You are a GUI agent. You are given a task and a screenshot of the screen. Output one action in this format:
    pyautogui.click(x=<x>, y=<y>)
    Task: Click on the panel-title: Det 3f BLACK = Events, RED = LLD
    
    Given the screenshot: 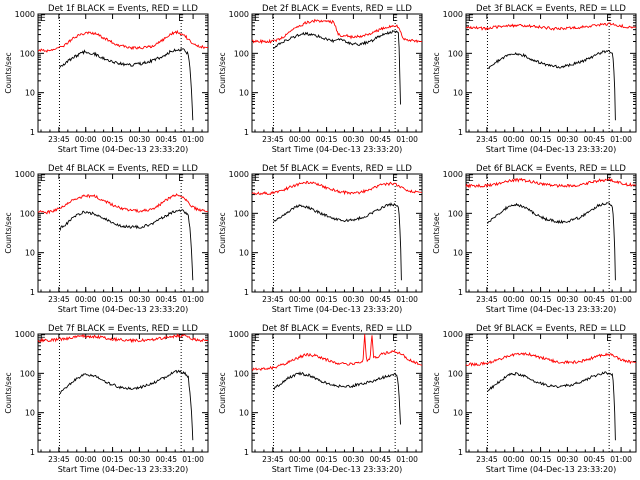 What is the action you would take?
    pyautogui.click(x=551, y=9)
    